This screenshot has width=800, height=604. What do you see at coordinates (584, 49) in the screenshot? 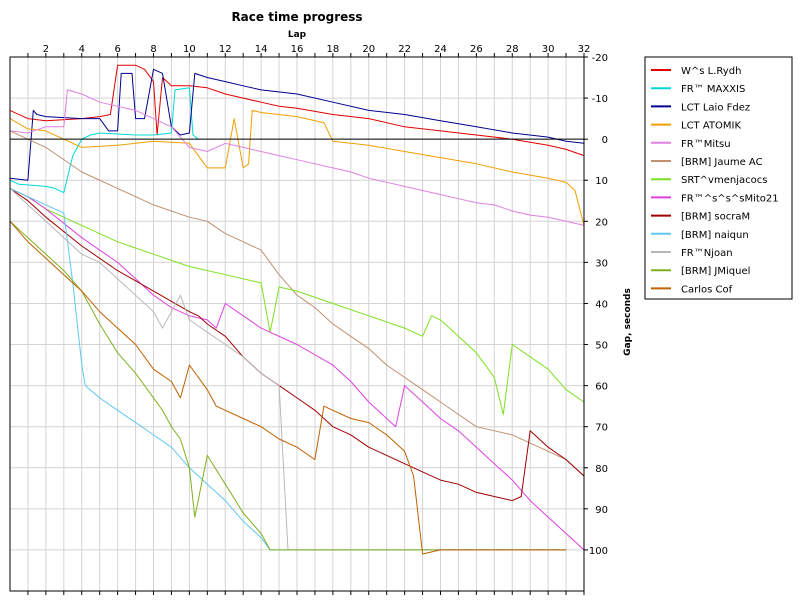
I see `x-tick-label: 32` at bounding box center [584, 49].